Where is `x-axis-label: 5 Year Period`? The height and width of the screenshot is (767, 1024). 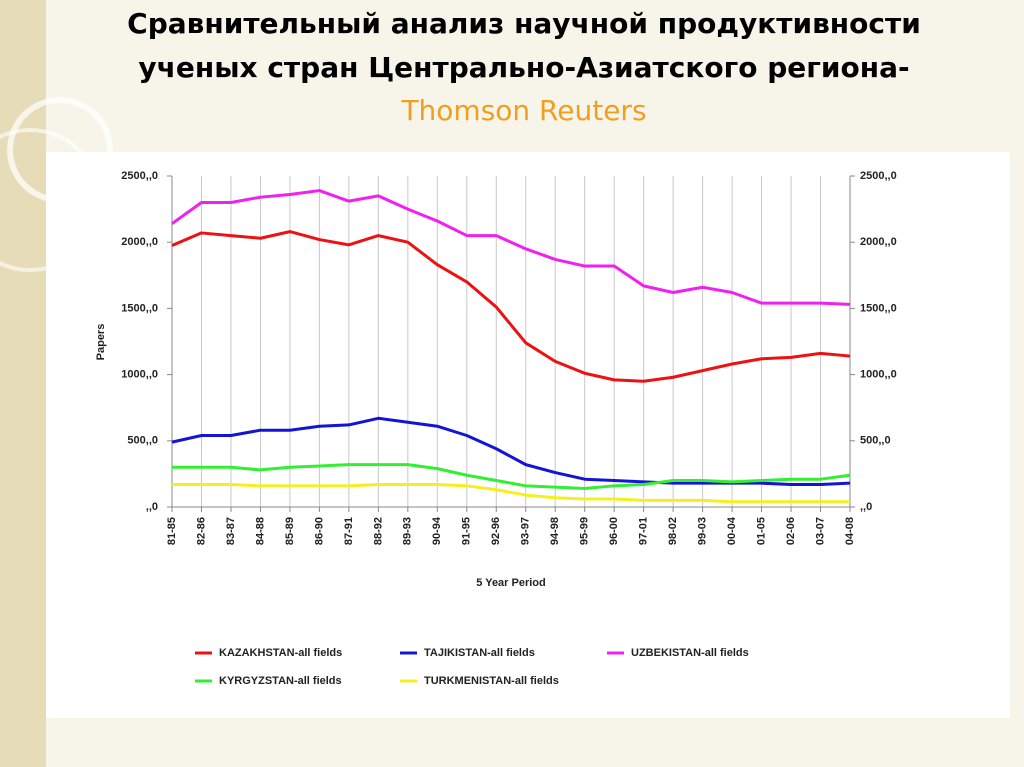 x-axis-label: 5 Year Period is located at coordinates (511, 583).